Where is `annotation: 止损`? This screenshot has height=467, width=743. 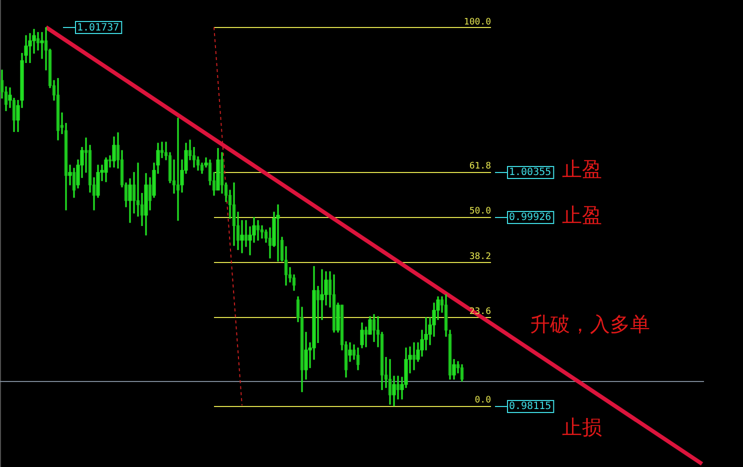 annotation: 止损 is located at coordinates (582, 427).